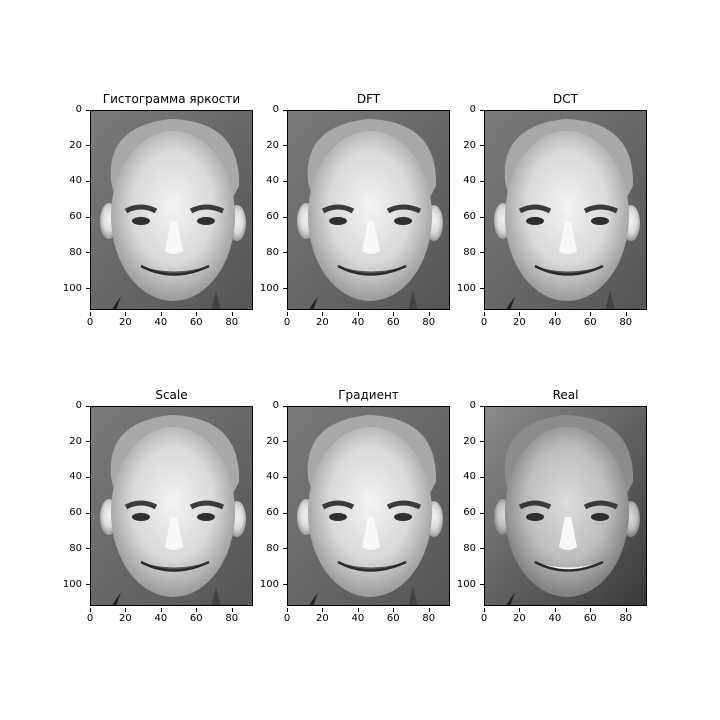 The image size is (720, 720). I want to click on panel-title: DFT, so click(368, 99).